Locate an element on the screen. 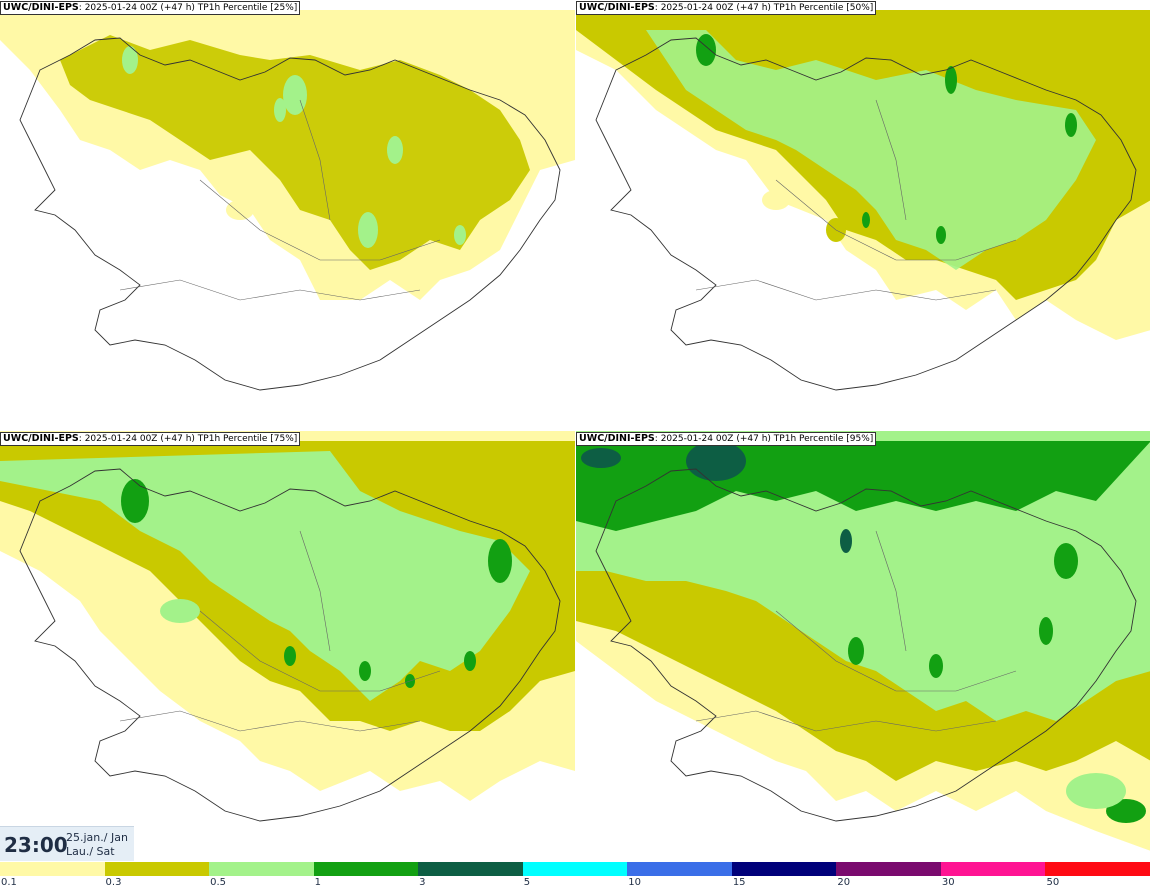  valid-date-line1: 25.jan./ Jan is located at coordinates (97, 837).